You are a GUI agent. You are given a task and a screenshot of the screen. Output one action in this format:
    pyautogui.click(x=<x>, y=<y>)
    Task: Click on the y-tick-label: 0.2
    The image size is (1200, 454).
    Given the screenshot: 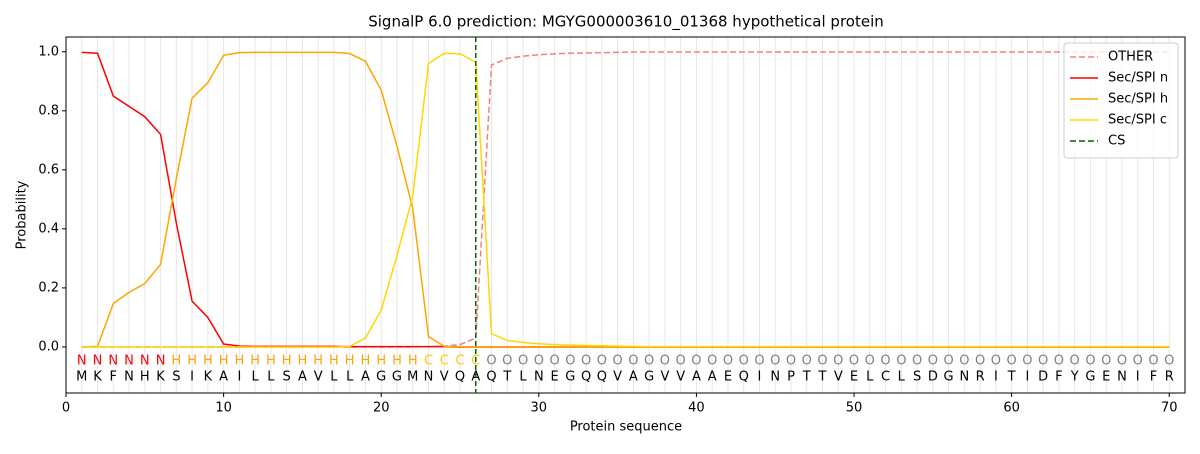 What is the action you would take?
    pyautogui.click(x=48, y=287)
    